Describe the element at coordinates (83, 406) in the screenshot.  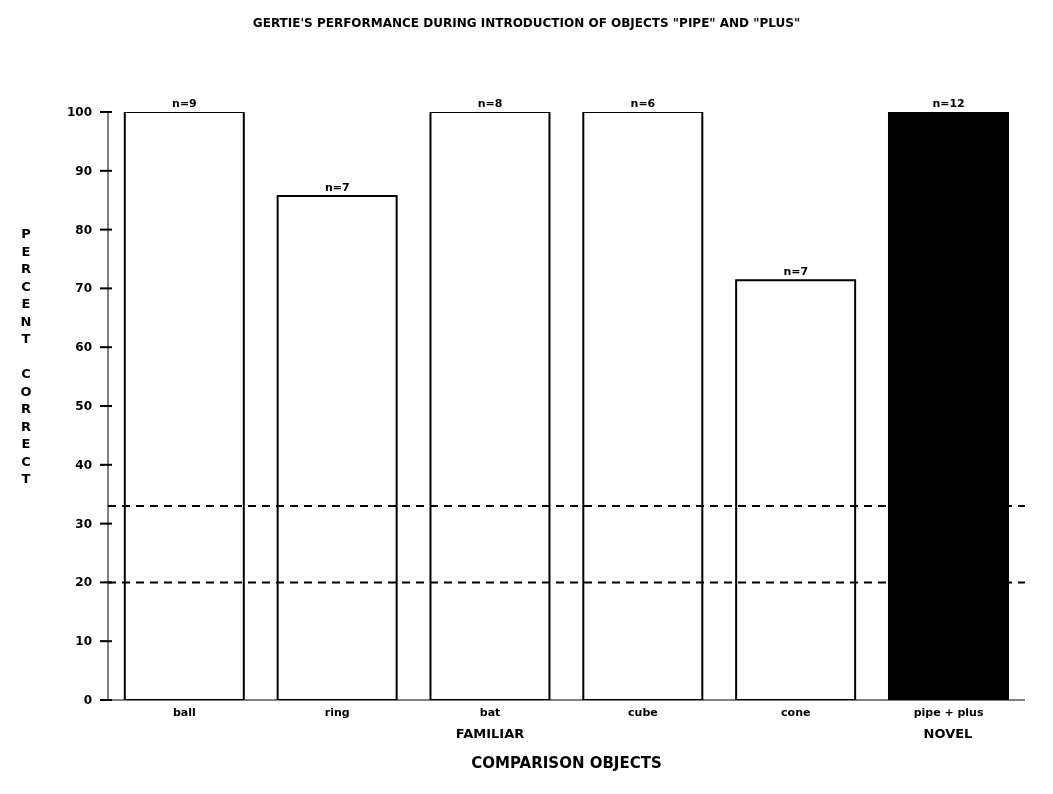
I see `y-tick-label: 50` at that location.